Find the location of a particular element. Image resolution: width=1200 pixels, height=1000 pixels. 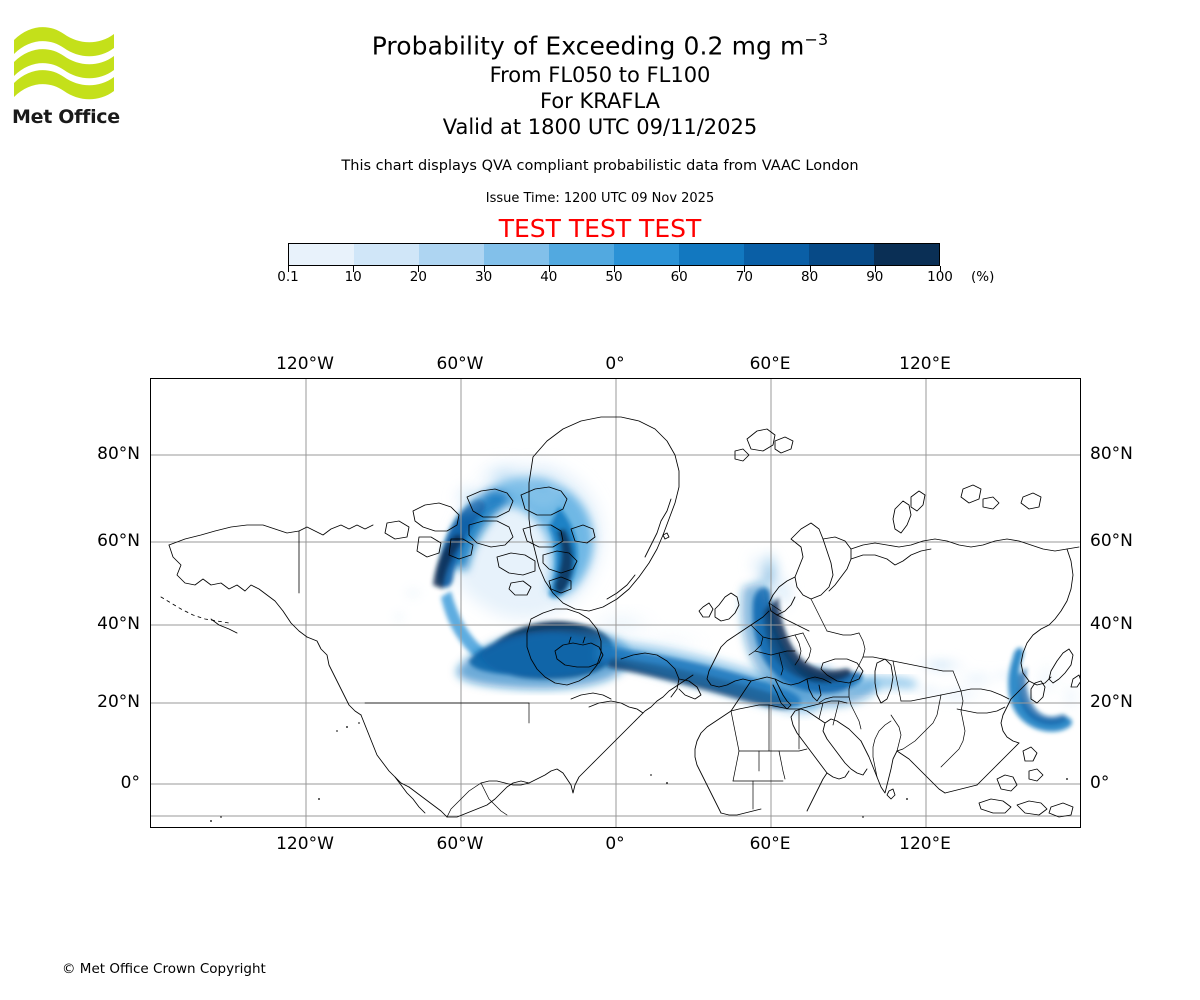

title-flight-levels: From FL050 to FL100 is located at coordinates (600, 75).